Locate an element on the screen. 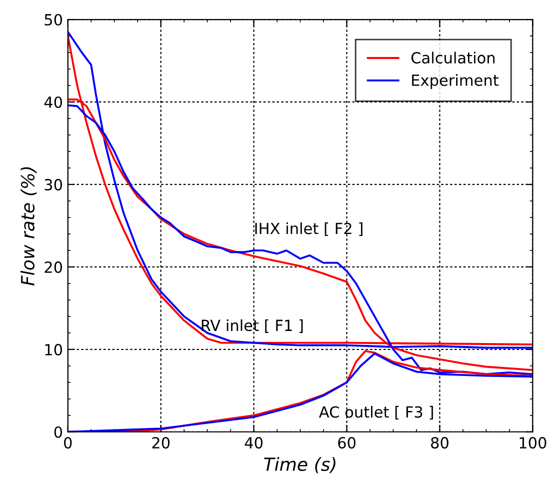  annotation: IHX inlet [ F2 ] is located at coordinates (308, 229).